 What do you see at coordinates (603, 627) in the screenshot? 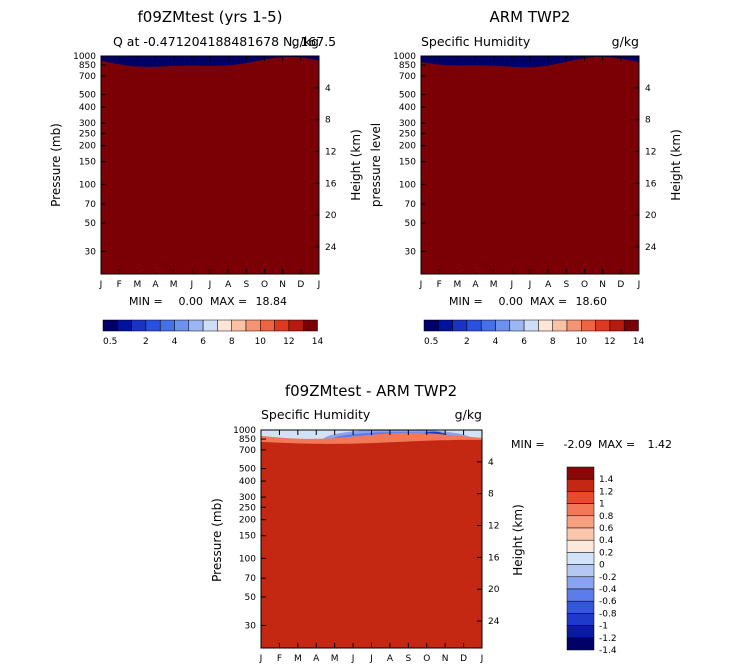
I see `colorbar-label: -1` at bounding box center [603, 627].